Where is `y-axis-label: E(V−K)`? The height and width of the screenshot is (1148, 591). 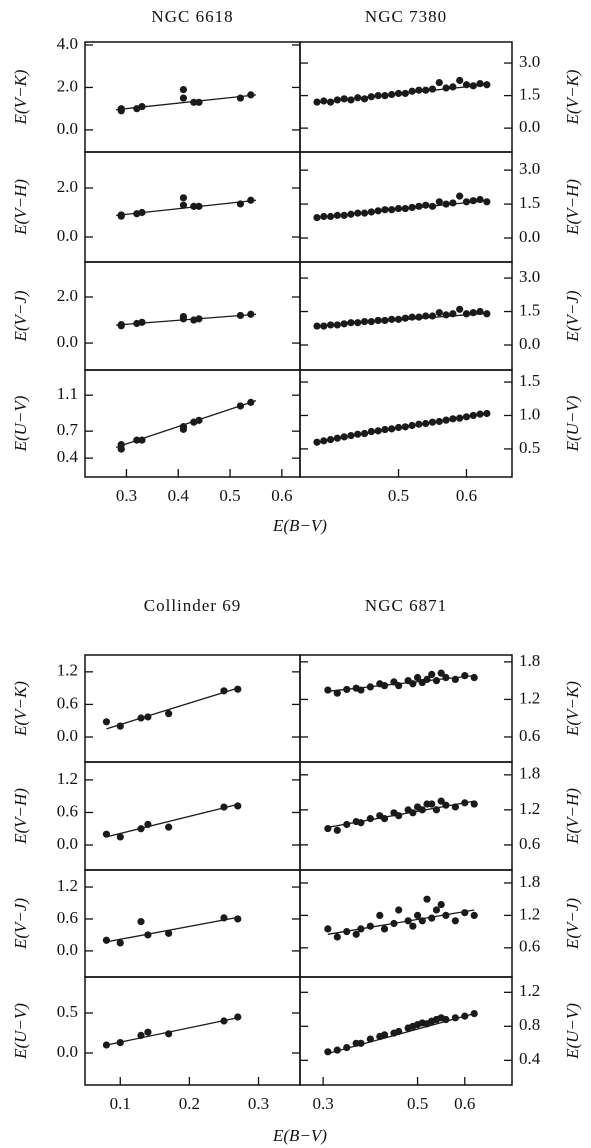 y-axis-label: E(V−K) is located at coordinates (572, 709).